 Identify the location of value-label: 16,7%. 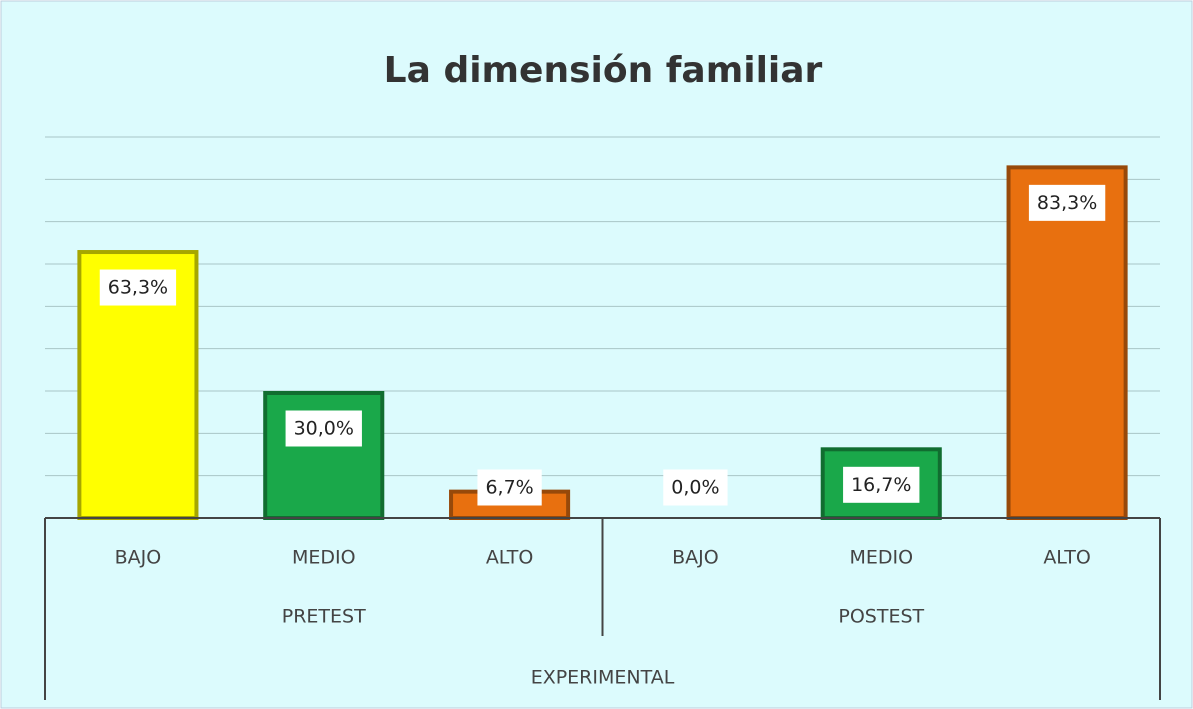
(881, 485).